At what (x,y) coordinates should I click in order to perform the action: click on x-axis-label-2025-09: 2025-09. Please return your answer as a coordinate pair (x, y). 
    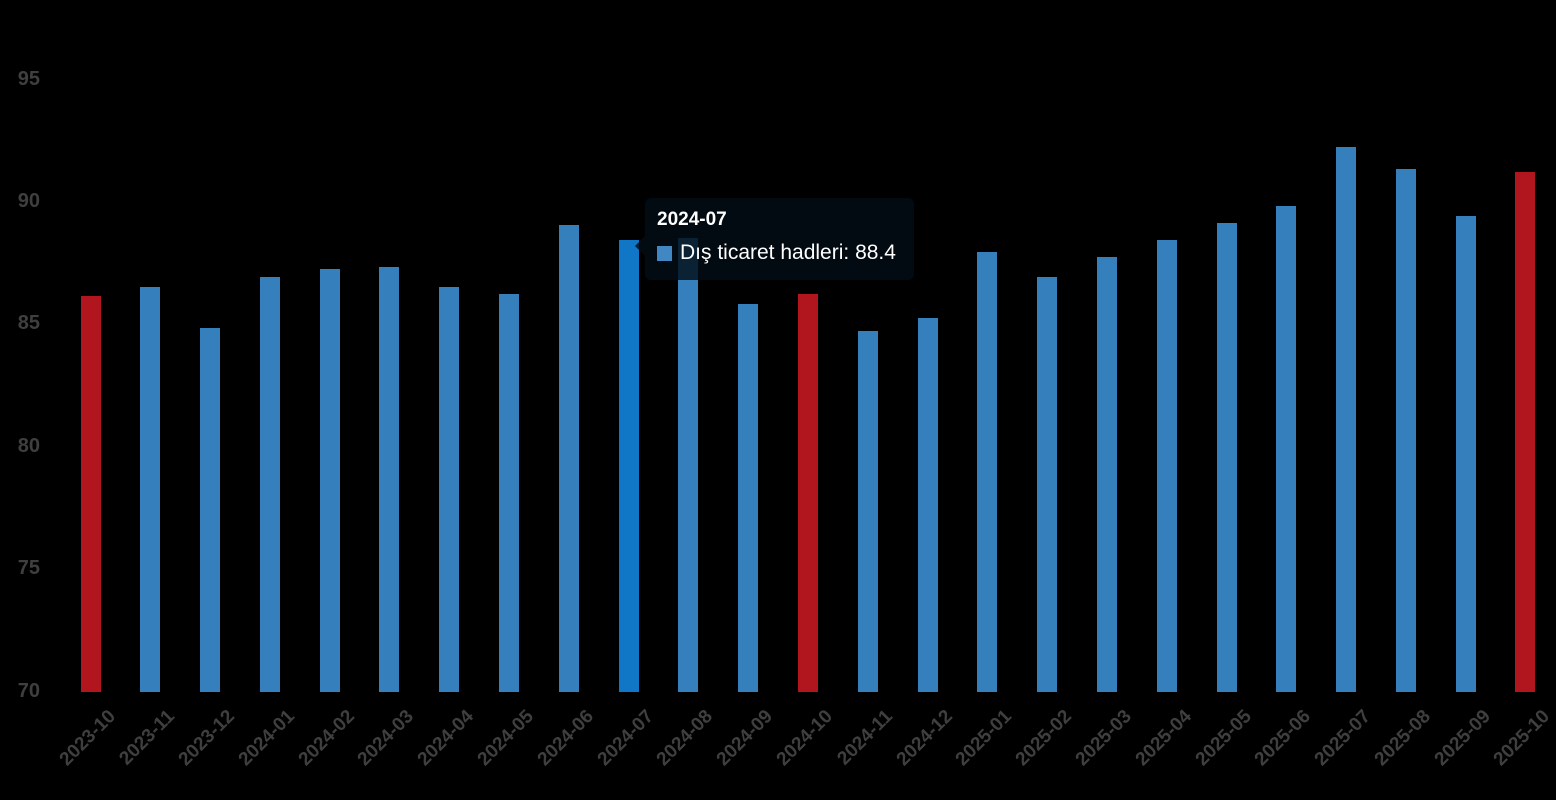
    Looking at the image, I should click on (1462, 738).